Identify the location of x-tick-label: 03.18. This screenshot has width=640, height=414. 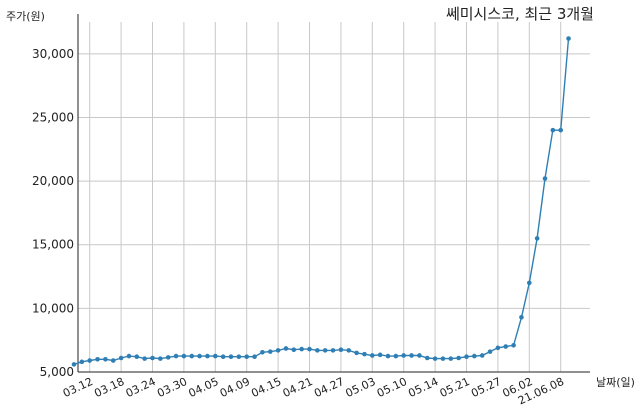
(109, 387).